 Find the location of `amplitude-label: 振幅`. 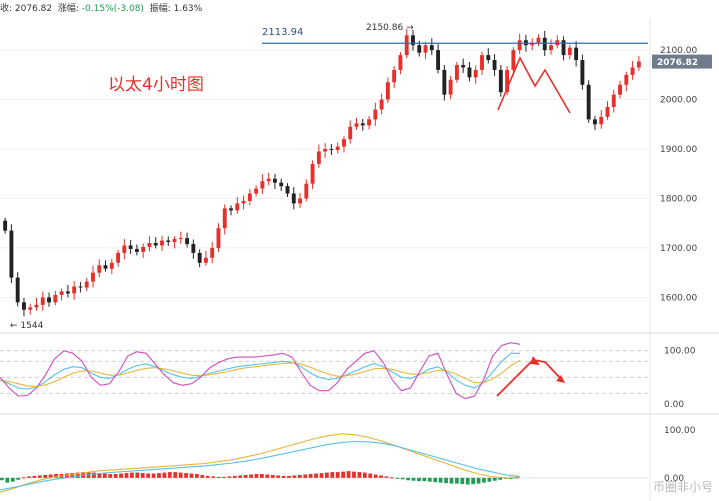

amplitude-label: 振幅 is located at coordinates (158, 9).